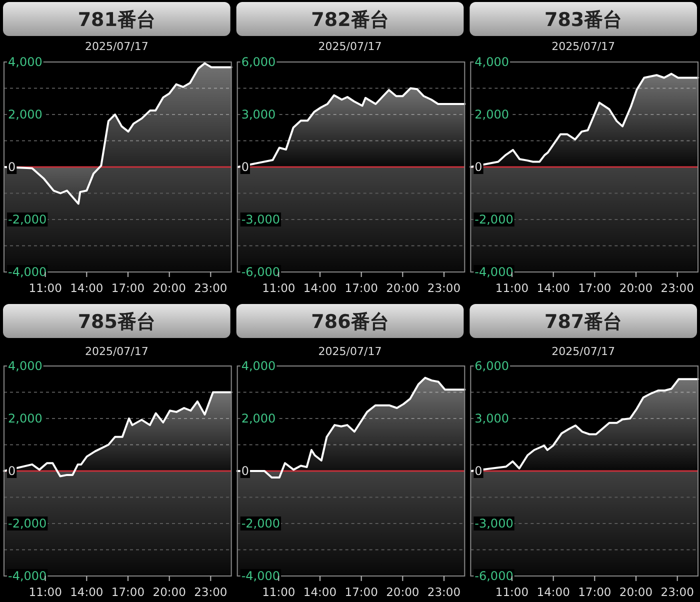 This screenshot has width=700, height=602. What do you see at coordinates (583, 20) in the screenshot?
I see `chart-title: 783番台` at bounding box center [583, 20].